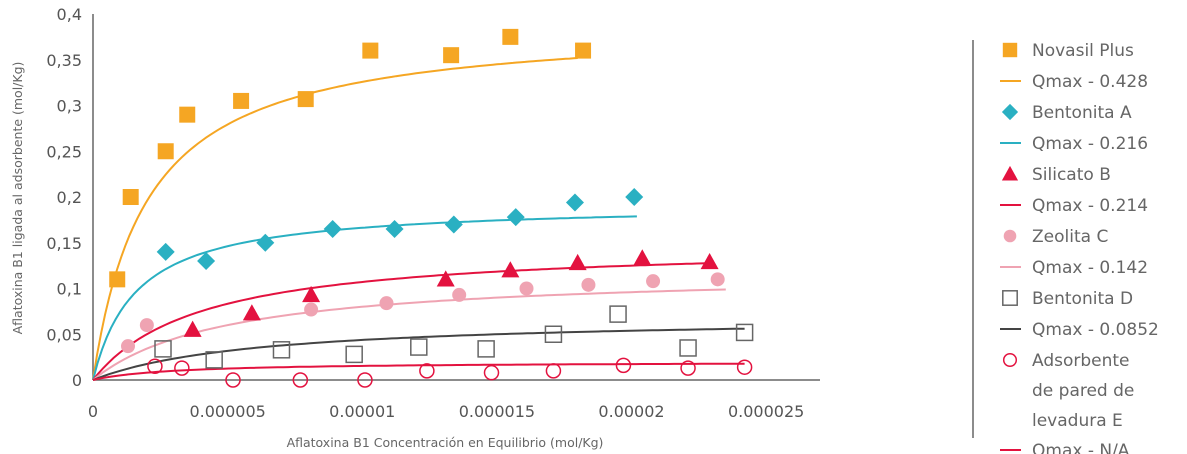  Describe the element at coordinates (1081, 361) in the screenshot. I see `legend-label: Adsorbente` at that location.